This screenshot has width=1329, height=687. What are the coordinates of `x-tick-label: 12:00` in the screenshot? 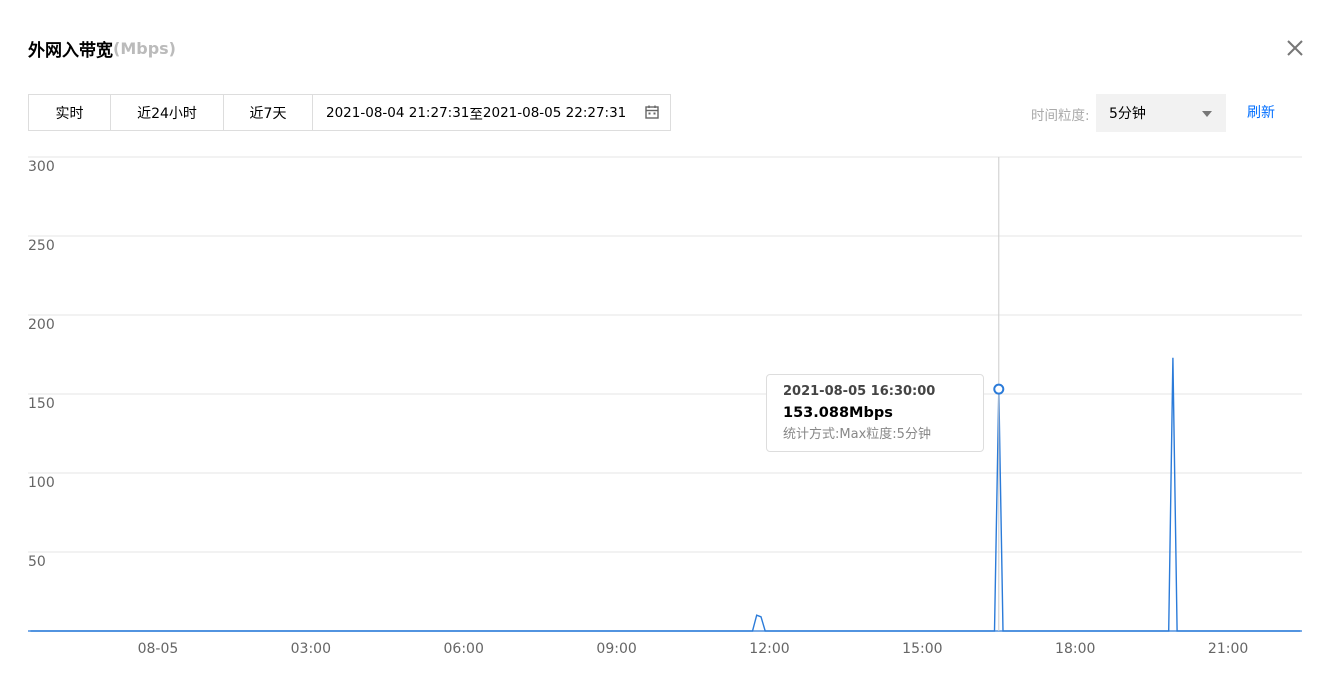 It's located at (769, 649).